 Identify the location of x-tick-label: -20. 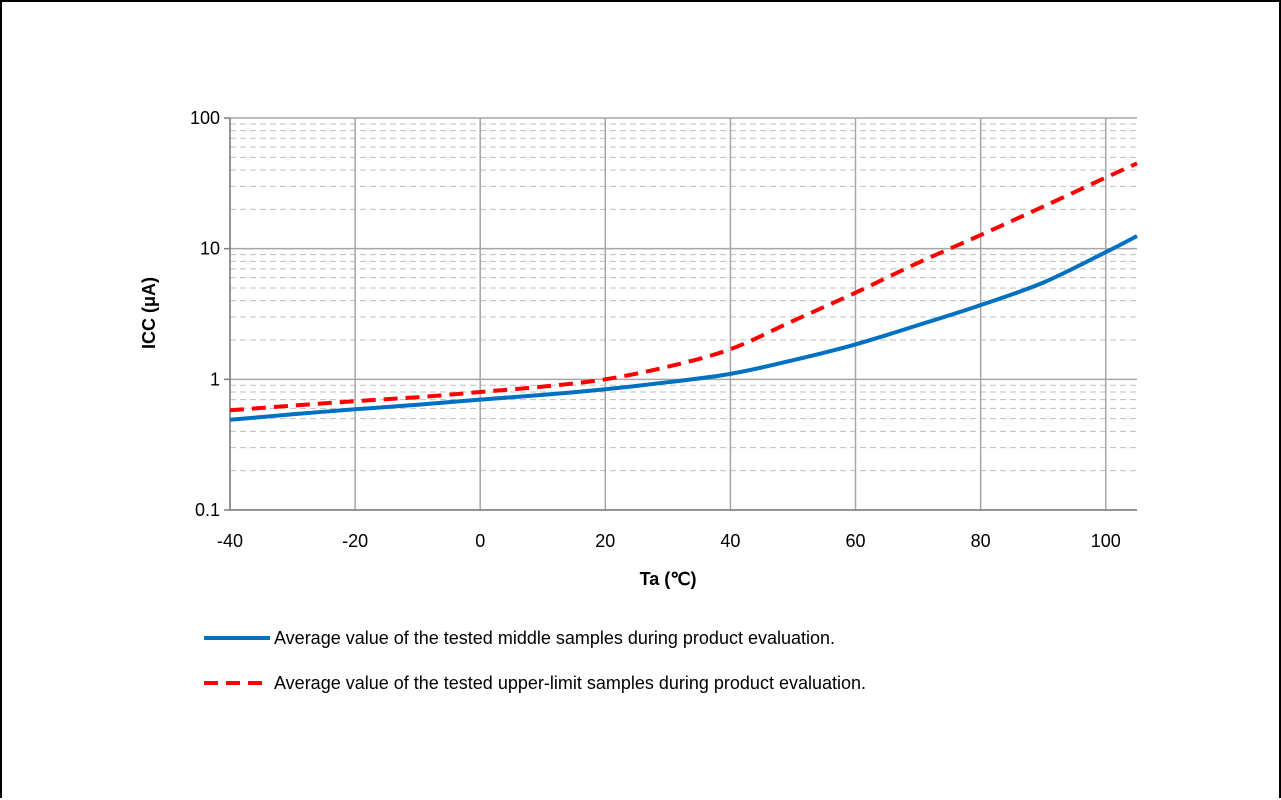
(355, 541).